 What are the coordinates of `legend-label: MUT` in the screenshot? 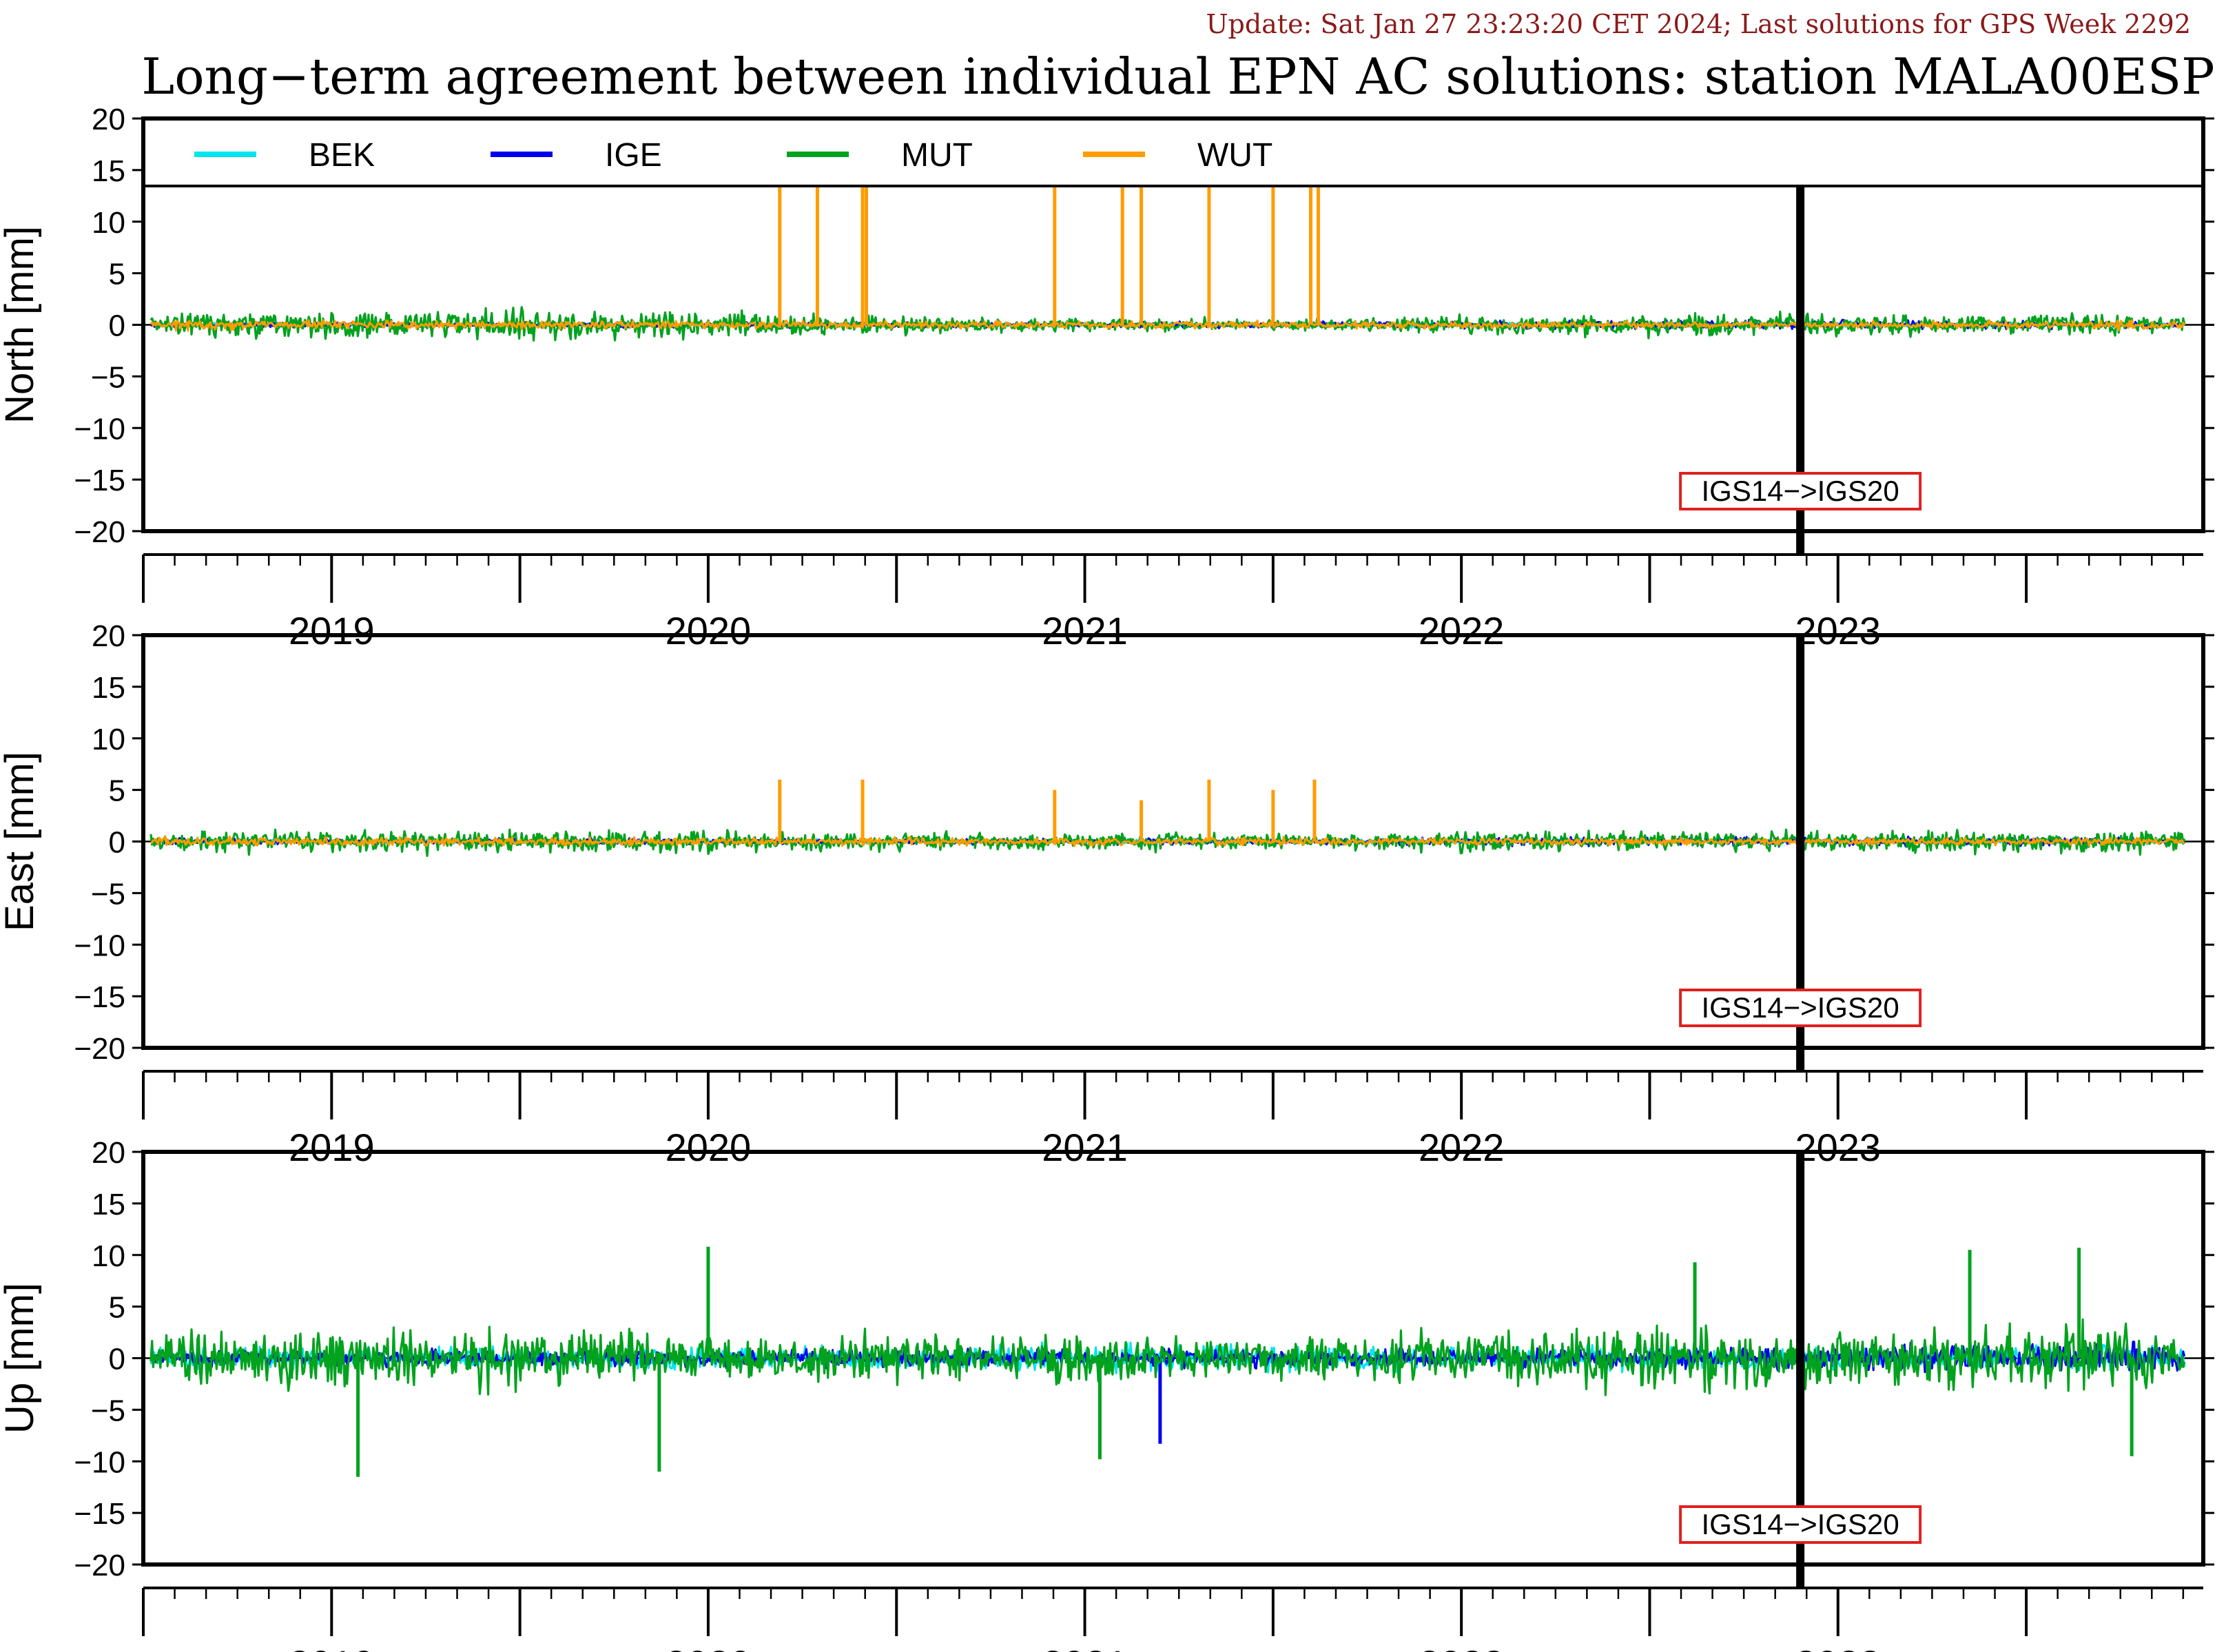 It's located at (937, 155).